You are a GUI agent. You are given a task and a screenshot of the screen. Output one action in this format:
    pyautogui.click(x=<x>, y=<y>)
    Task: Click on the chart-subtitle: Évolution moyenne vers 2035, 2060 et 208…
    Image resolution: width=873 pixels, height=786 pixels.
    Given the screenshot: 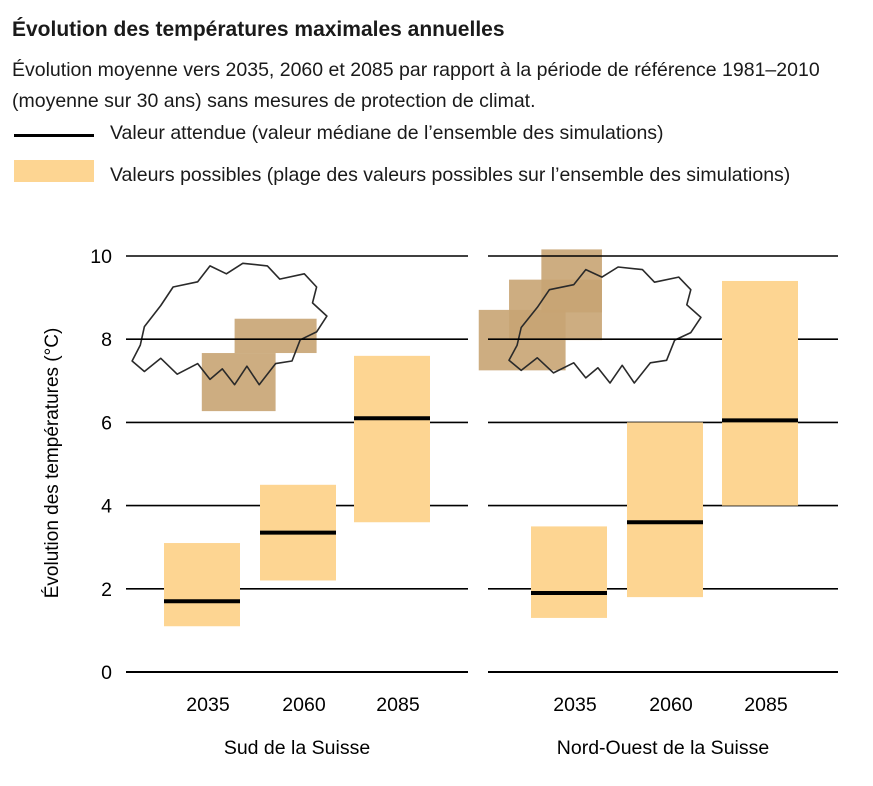 What is the action you would take?
    pyautogui.click(x=416, y=85)
    